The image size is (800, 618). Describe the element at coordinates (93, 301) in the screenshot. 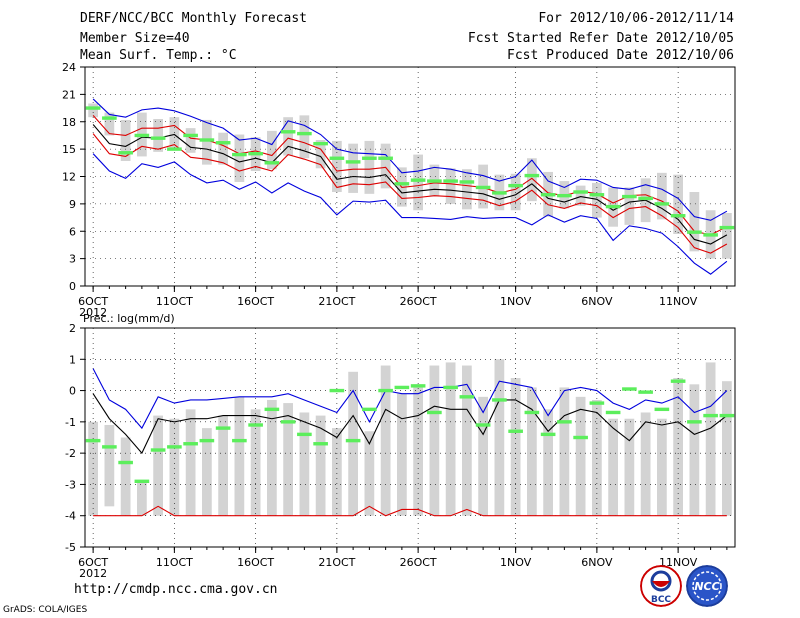

I see `x-tick-label: 6OCT` at that location.